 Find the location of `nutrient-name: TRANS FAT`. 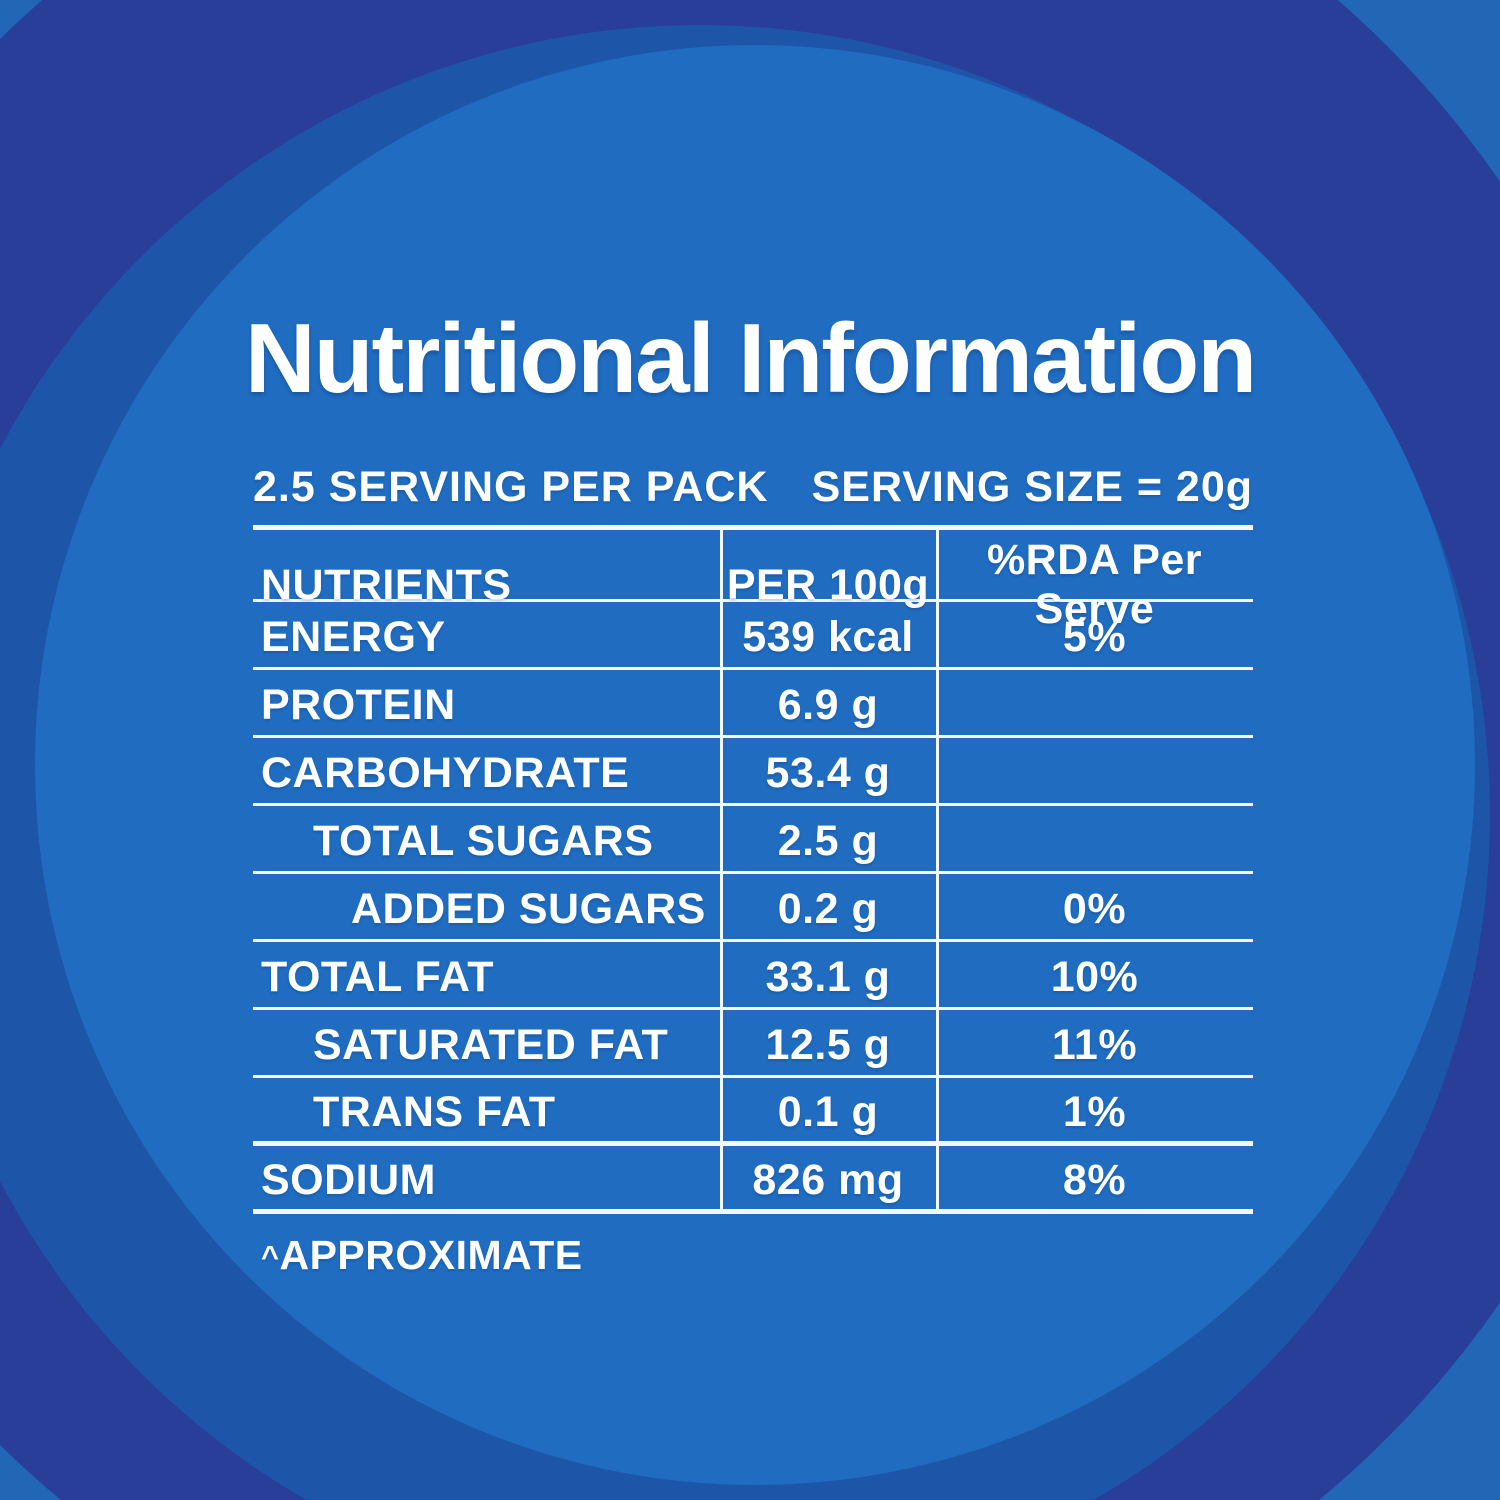

nutrient-name: TRANS FAT is located at coordinates (434, 1112).